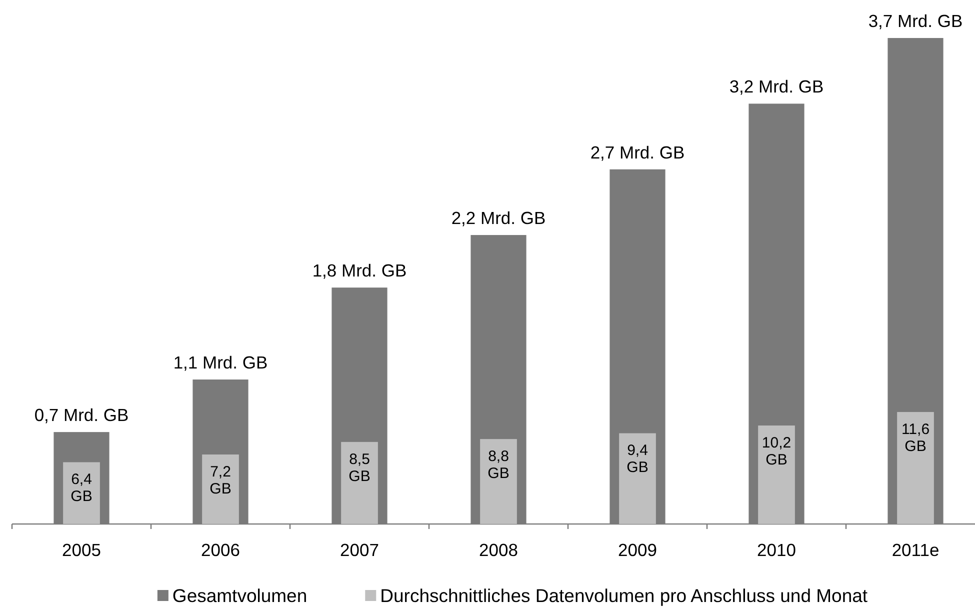  What do you see at coordinates (777, 451) in the screenshot?
I see `data-label: 10,2 GB` at bounding box center [777, 451].